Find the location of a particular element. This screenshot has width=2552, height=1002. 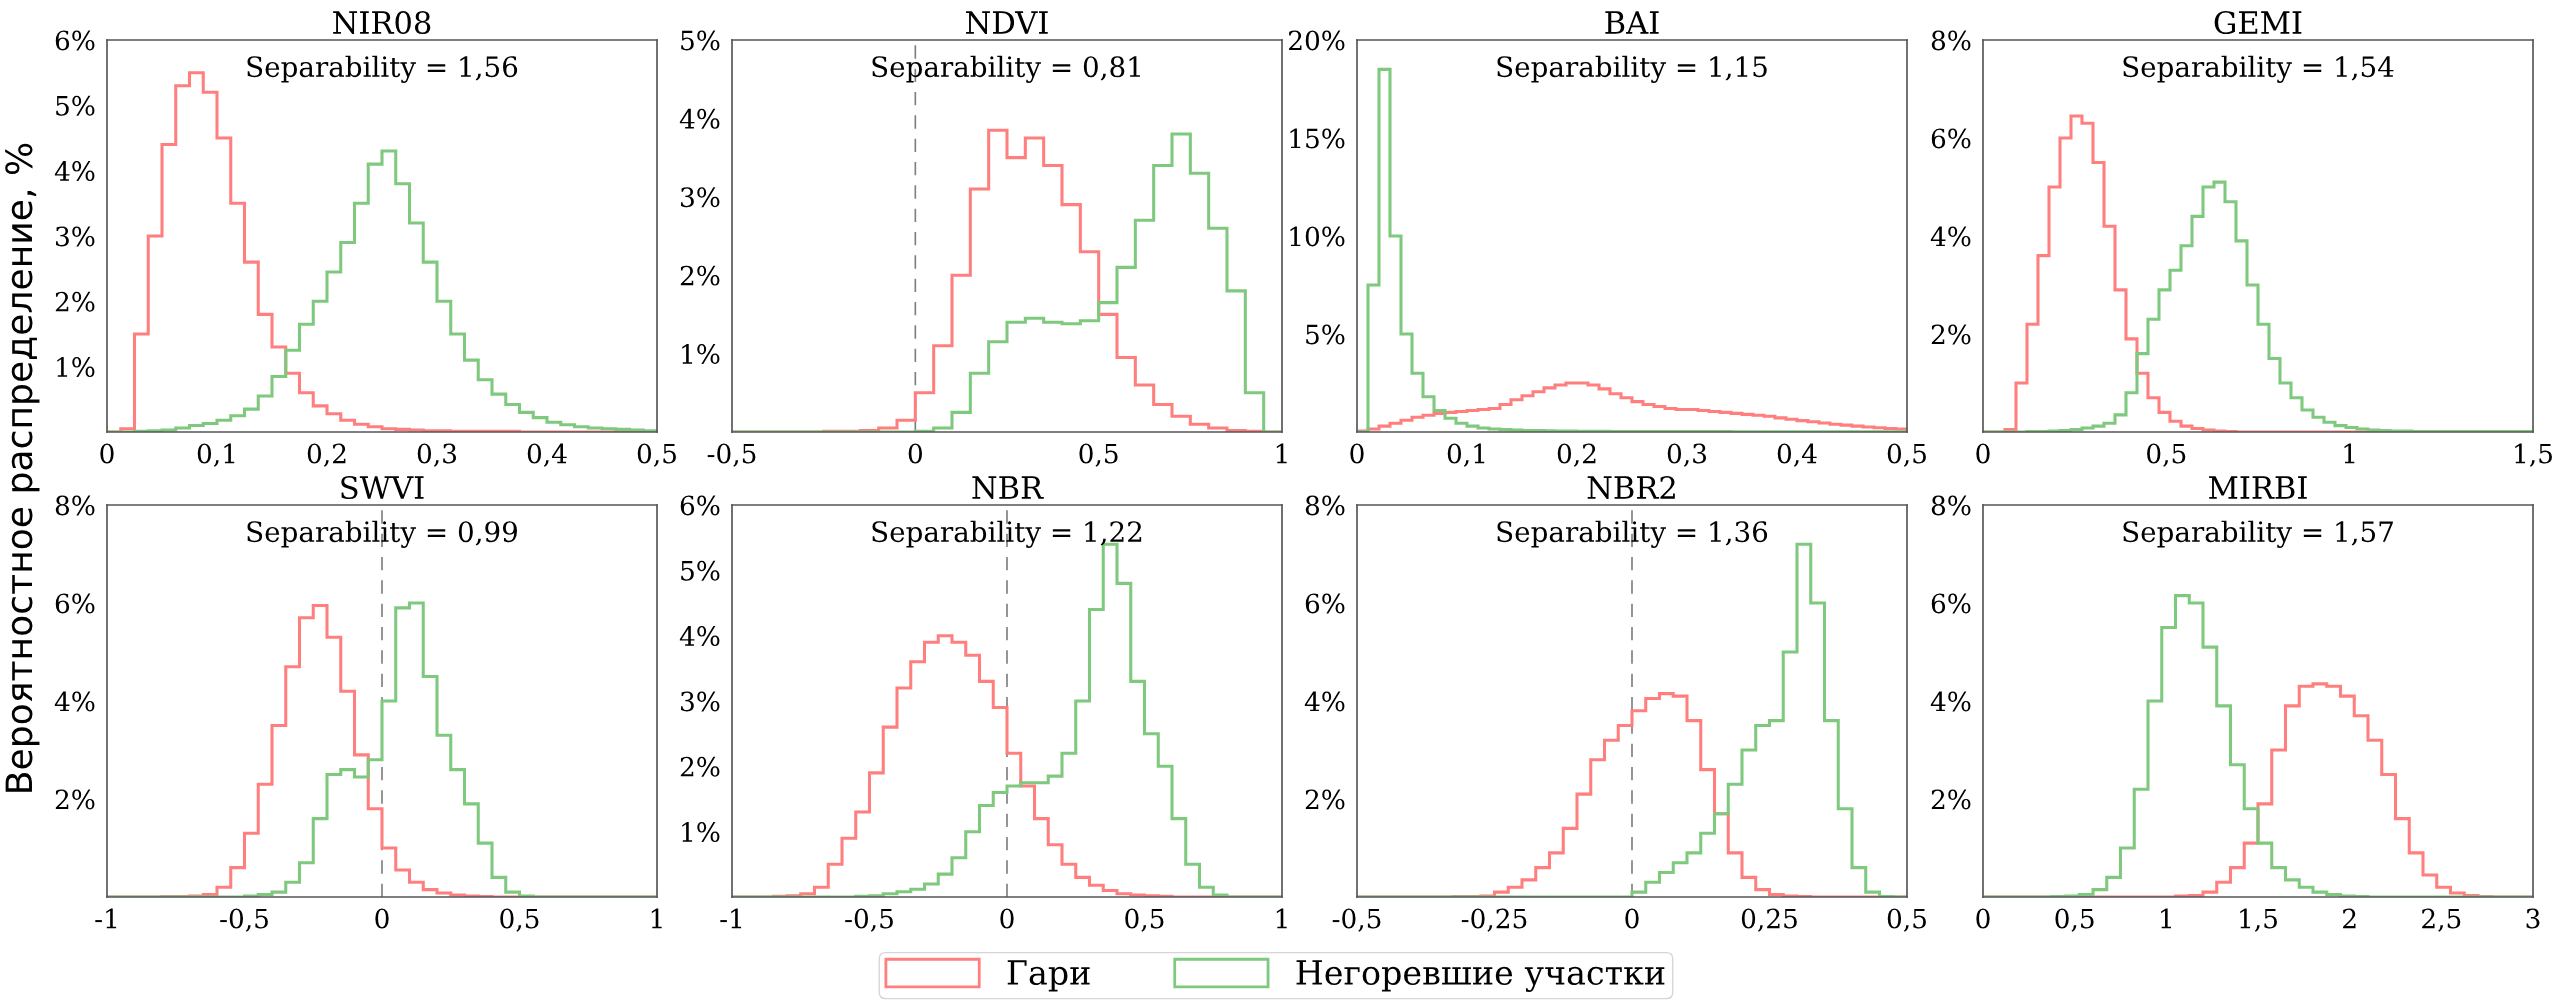

x-tick-label: 3 is located at coordinates (2533, 918).